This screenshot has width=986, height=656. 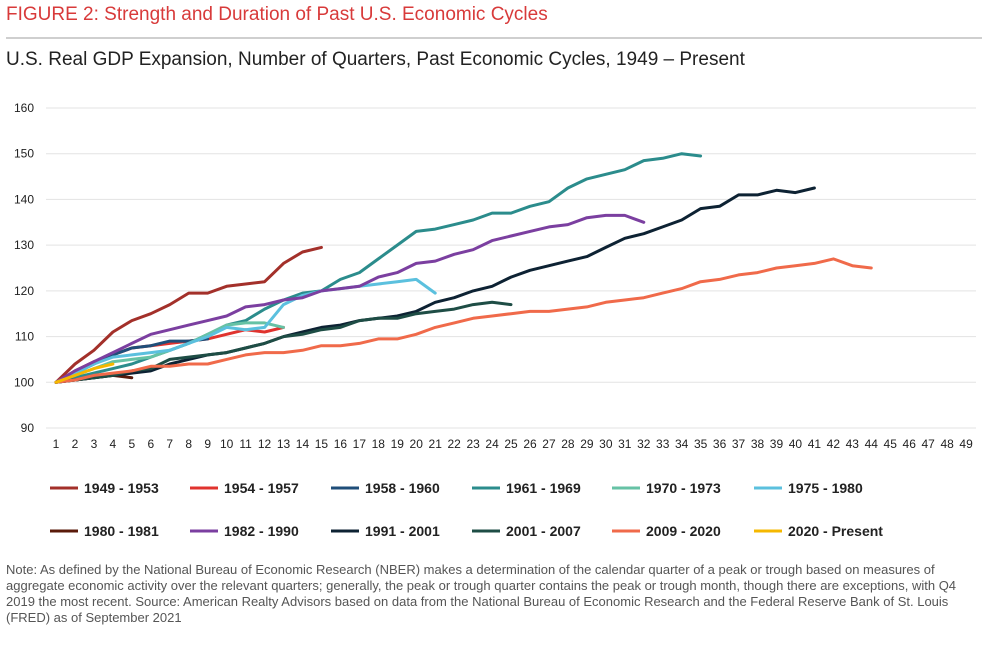 I want to click on x-tick-label: 46, so click(x=910, y=444).